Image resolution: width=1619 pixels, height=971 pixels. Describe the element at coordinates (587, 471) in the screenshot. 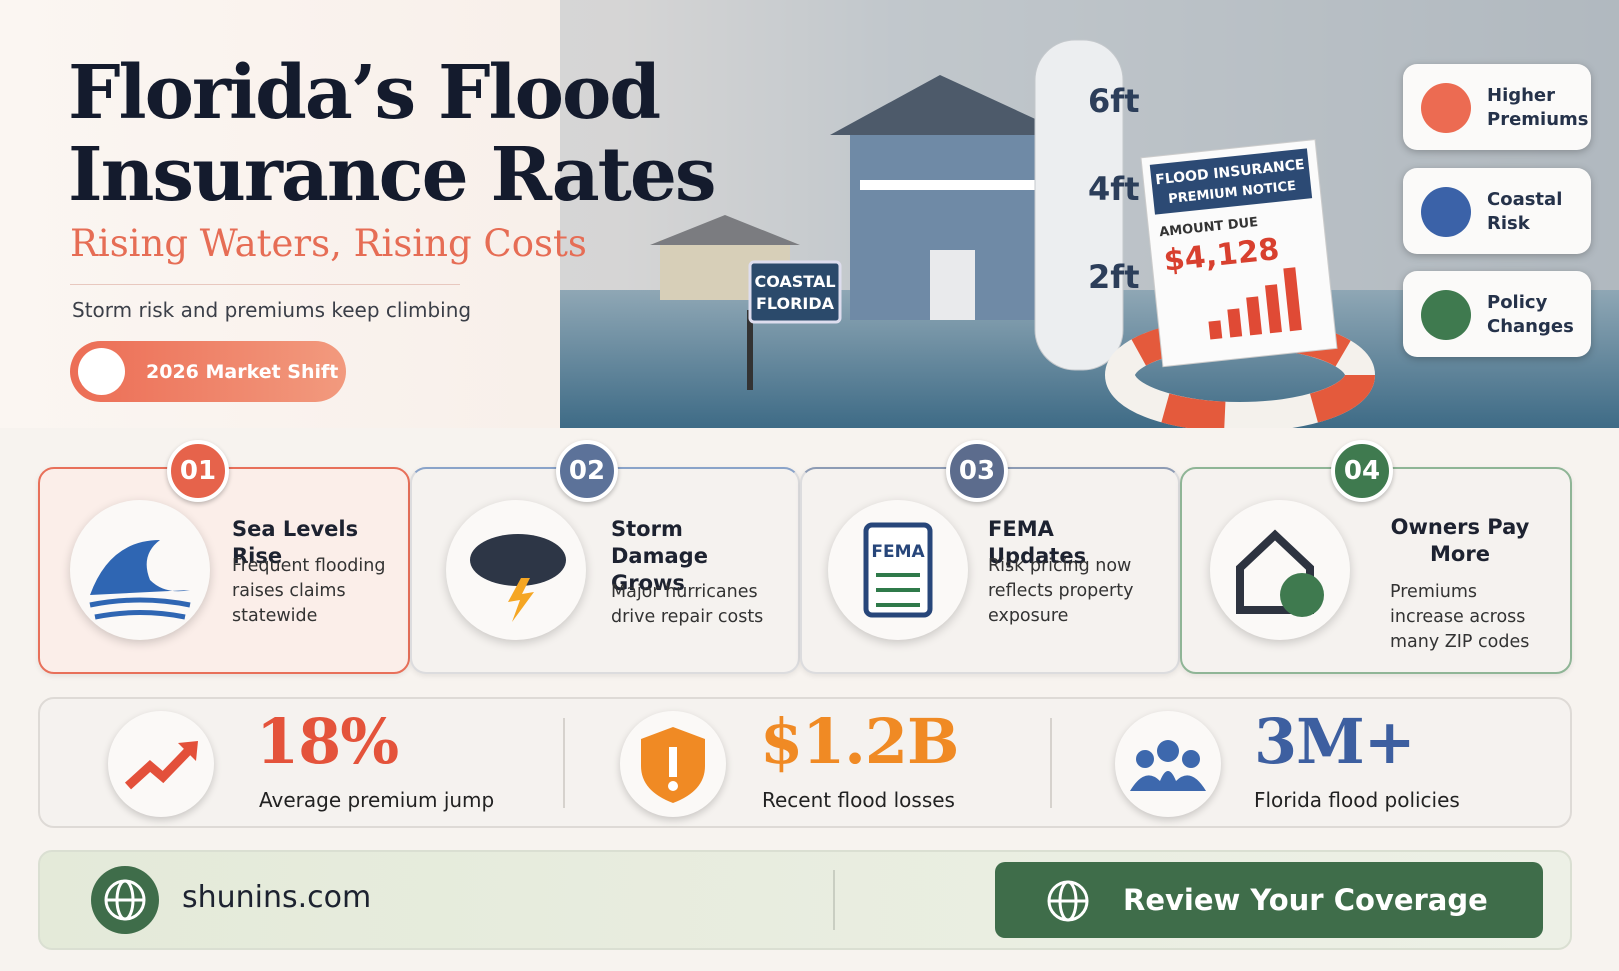

I see `step-number: 02` at that location.